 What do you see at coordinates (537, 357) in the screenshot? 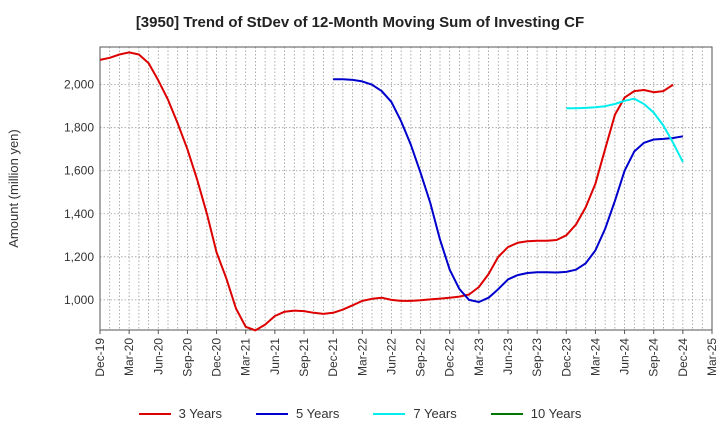
I see `x-tick-label: Sep-23` at bounding box center [537, 357].